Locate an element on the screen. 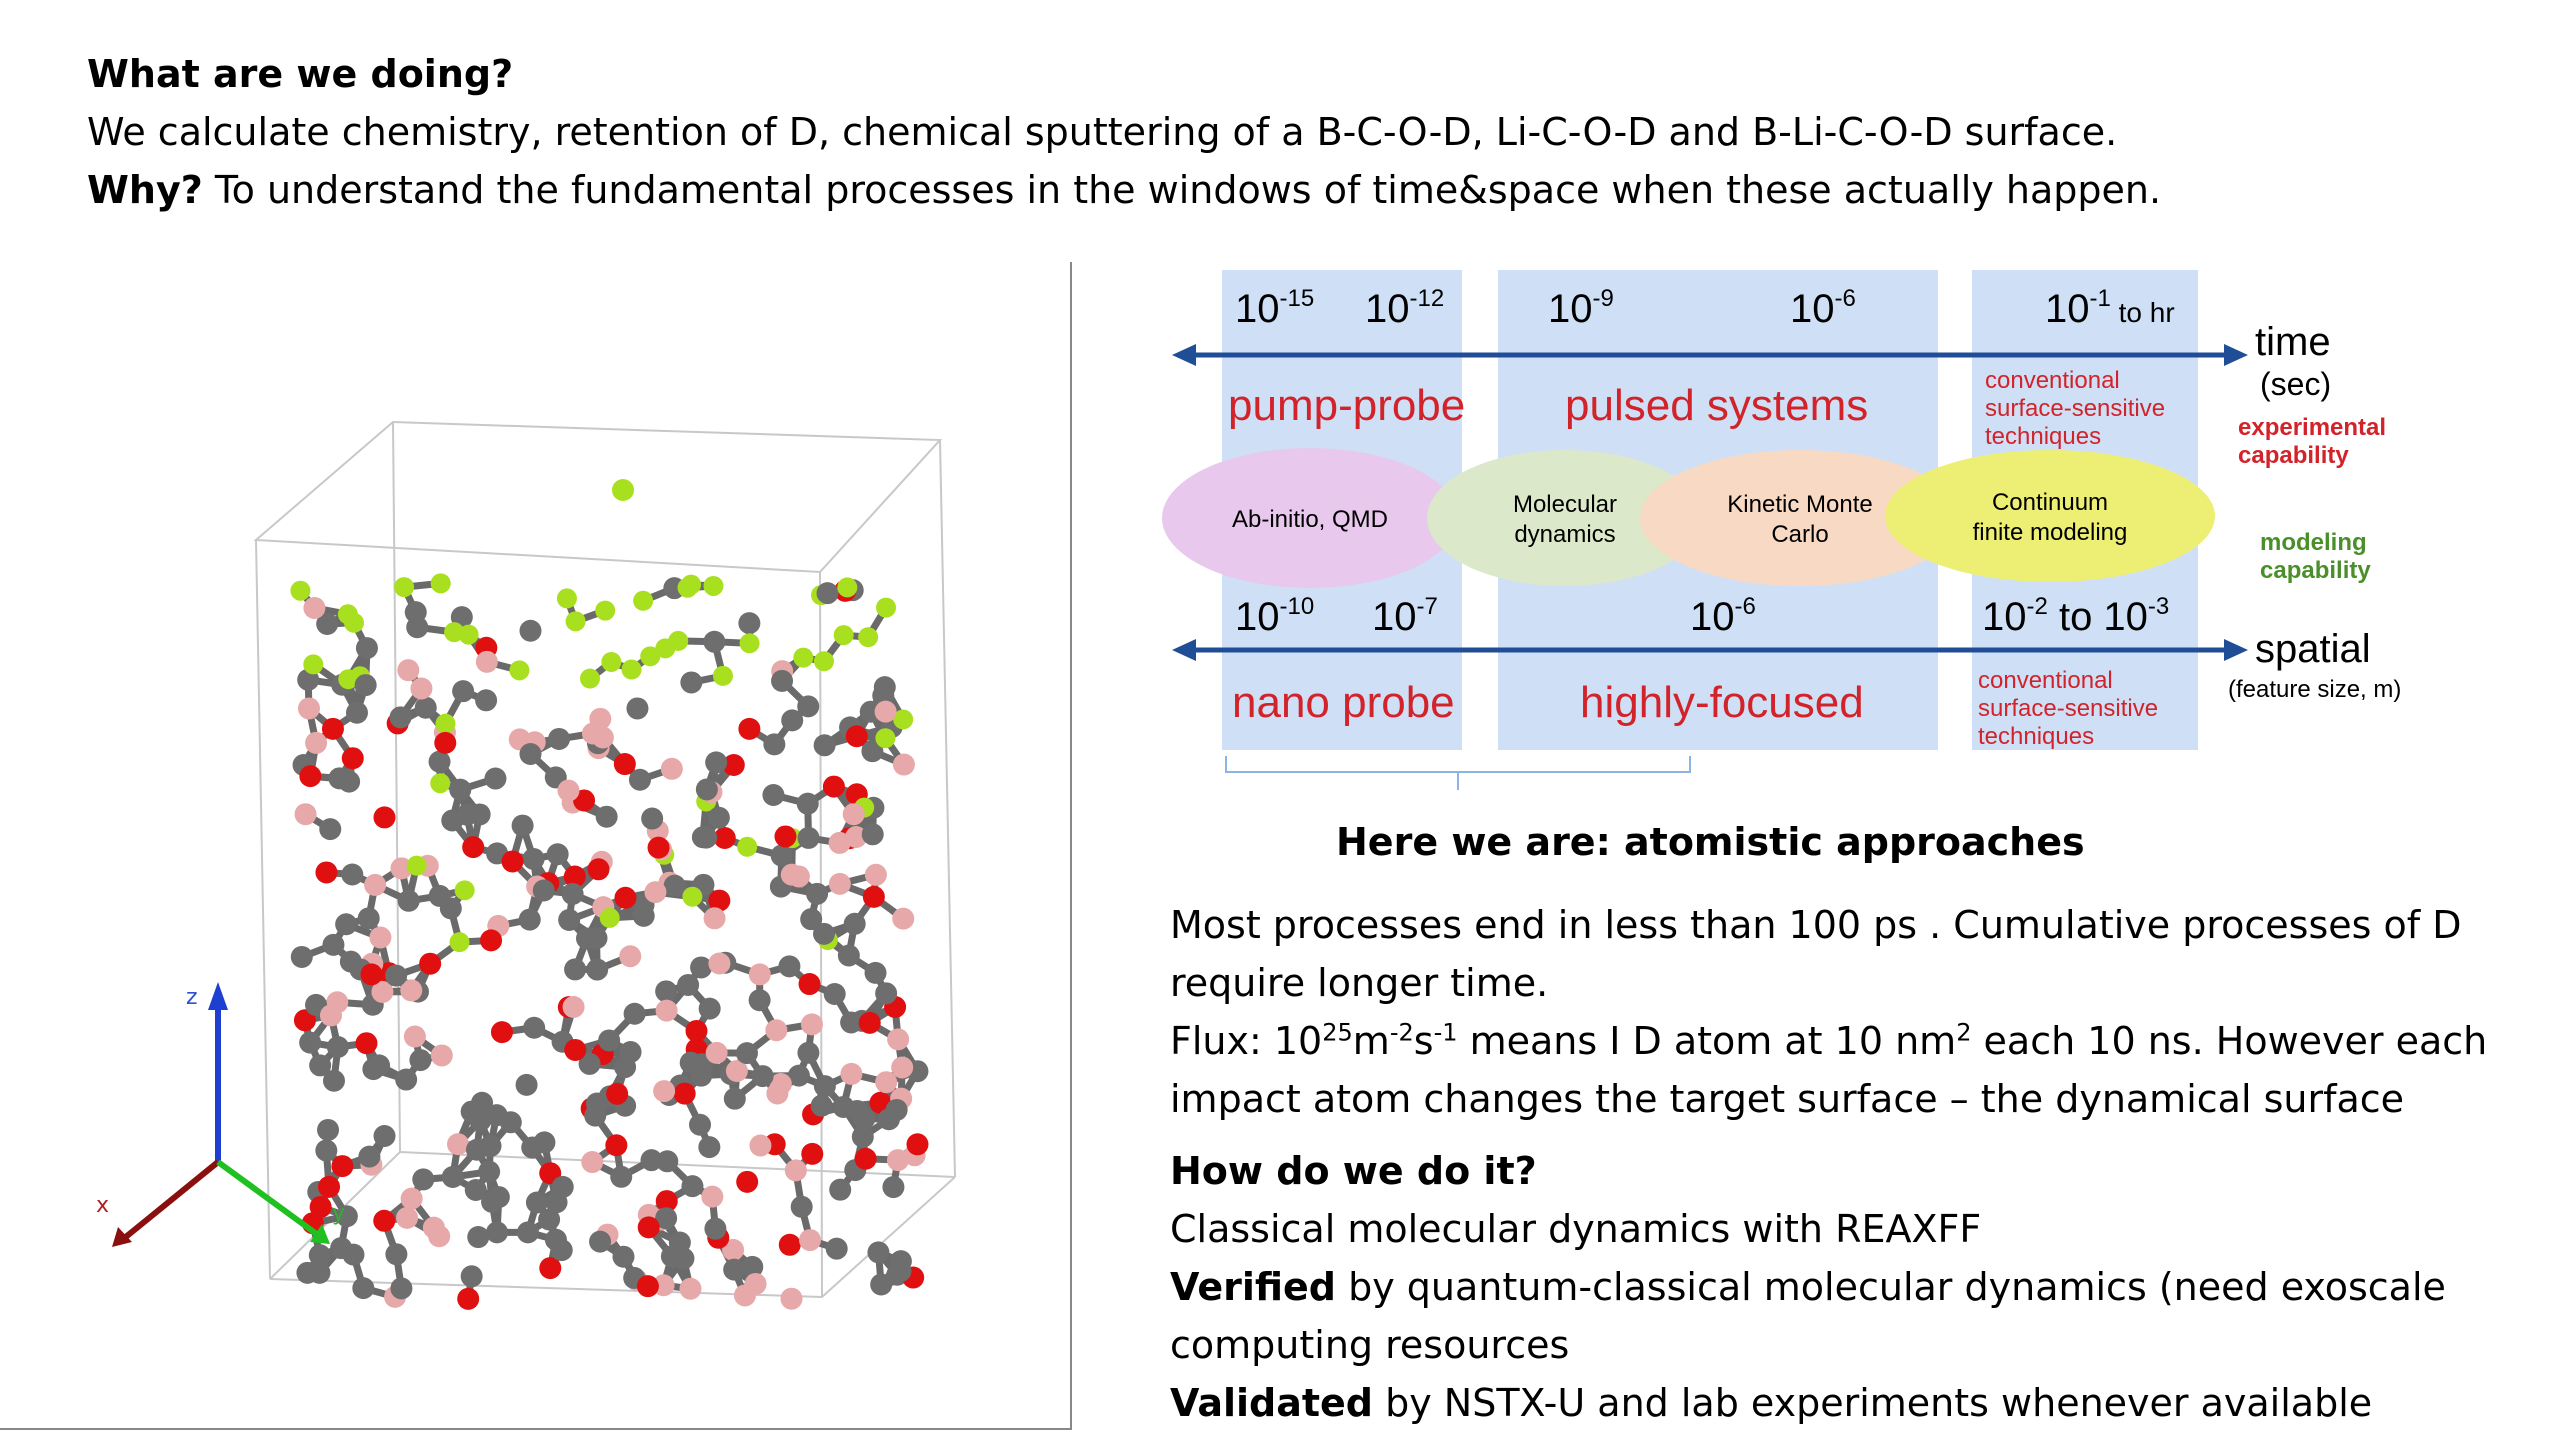  svg-text: surface-sensitive is located at coordinates (2068, 708).